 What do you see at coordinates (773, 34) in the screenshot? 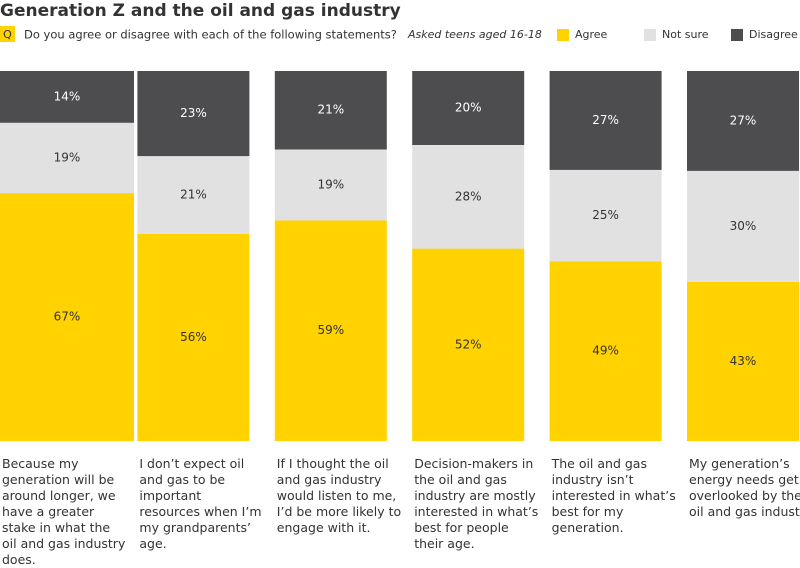
I see `legend-label: Disagree` at bounding box center [773, 34].